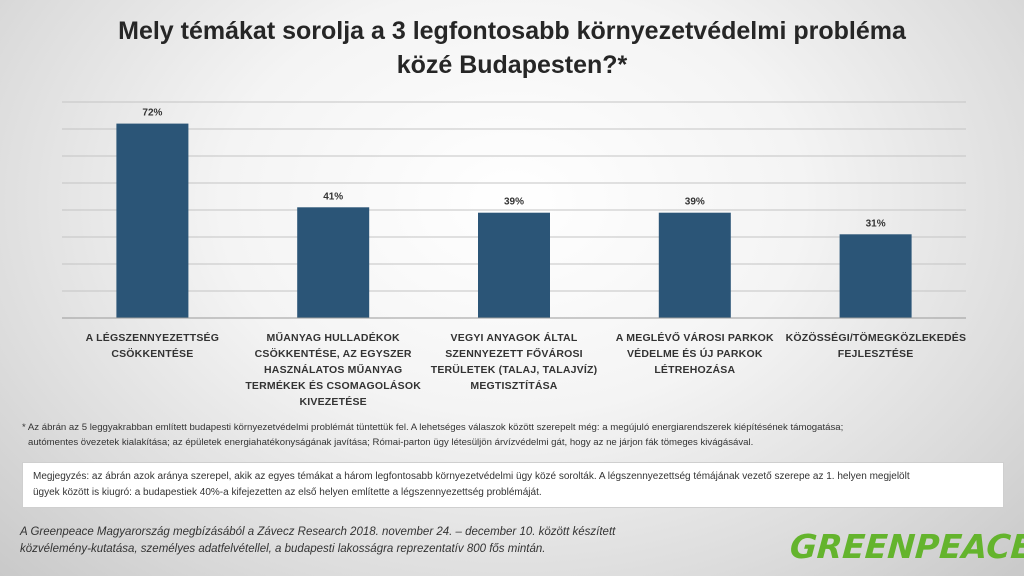 The height and width of the screenshot is (576, 1024). I want to click on bar-value-label: 72%, so click(152, 113).